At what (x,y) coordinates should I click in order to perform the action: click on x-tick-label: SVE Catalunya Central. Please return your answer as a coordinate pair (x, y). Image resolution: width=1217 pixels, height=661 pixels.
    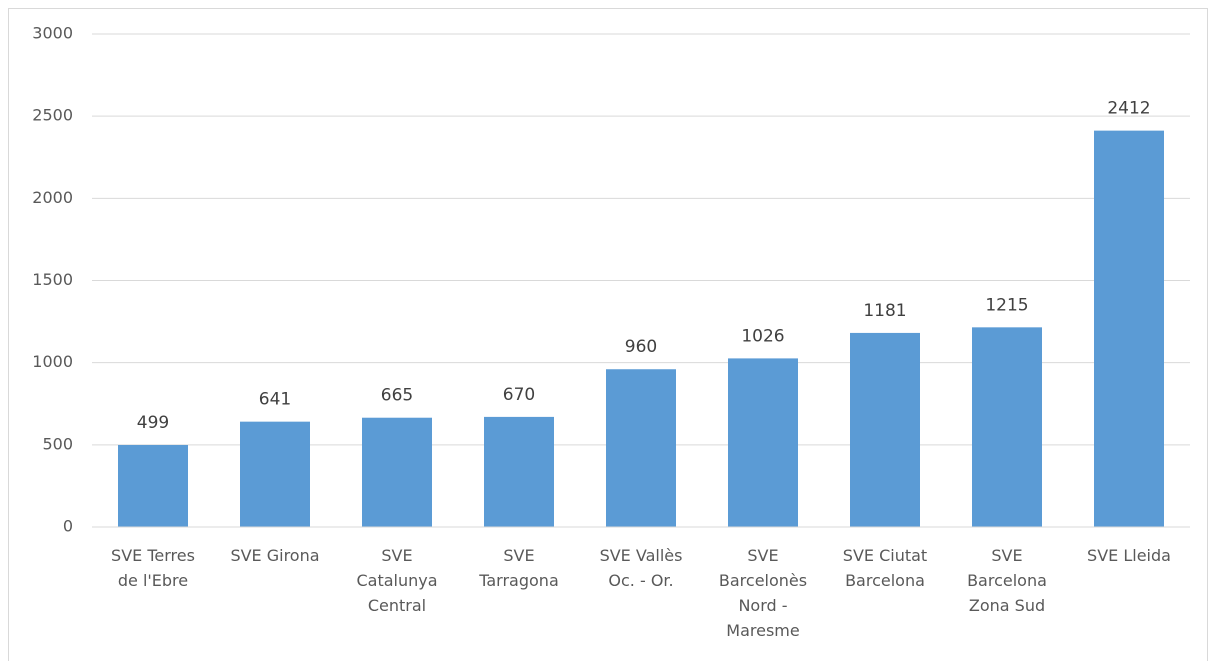
    Looking at the image, I should click on (396, 580).